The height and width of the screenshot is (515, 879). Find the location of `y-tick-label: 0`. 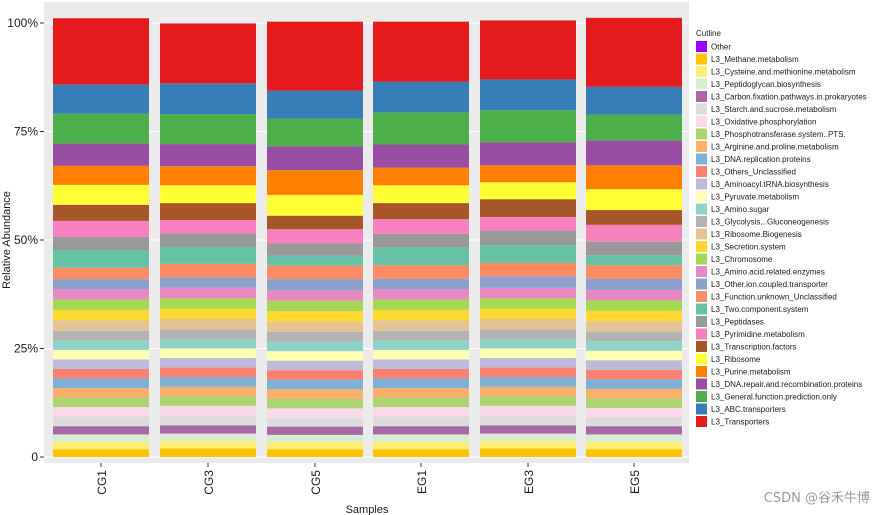

y-tick-label: 0 is located at coordinates (34, 457).